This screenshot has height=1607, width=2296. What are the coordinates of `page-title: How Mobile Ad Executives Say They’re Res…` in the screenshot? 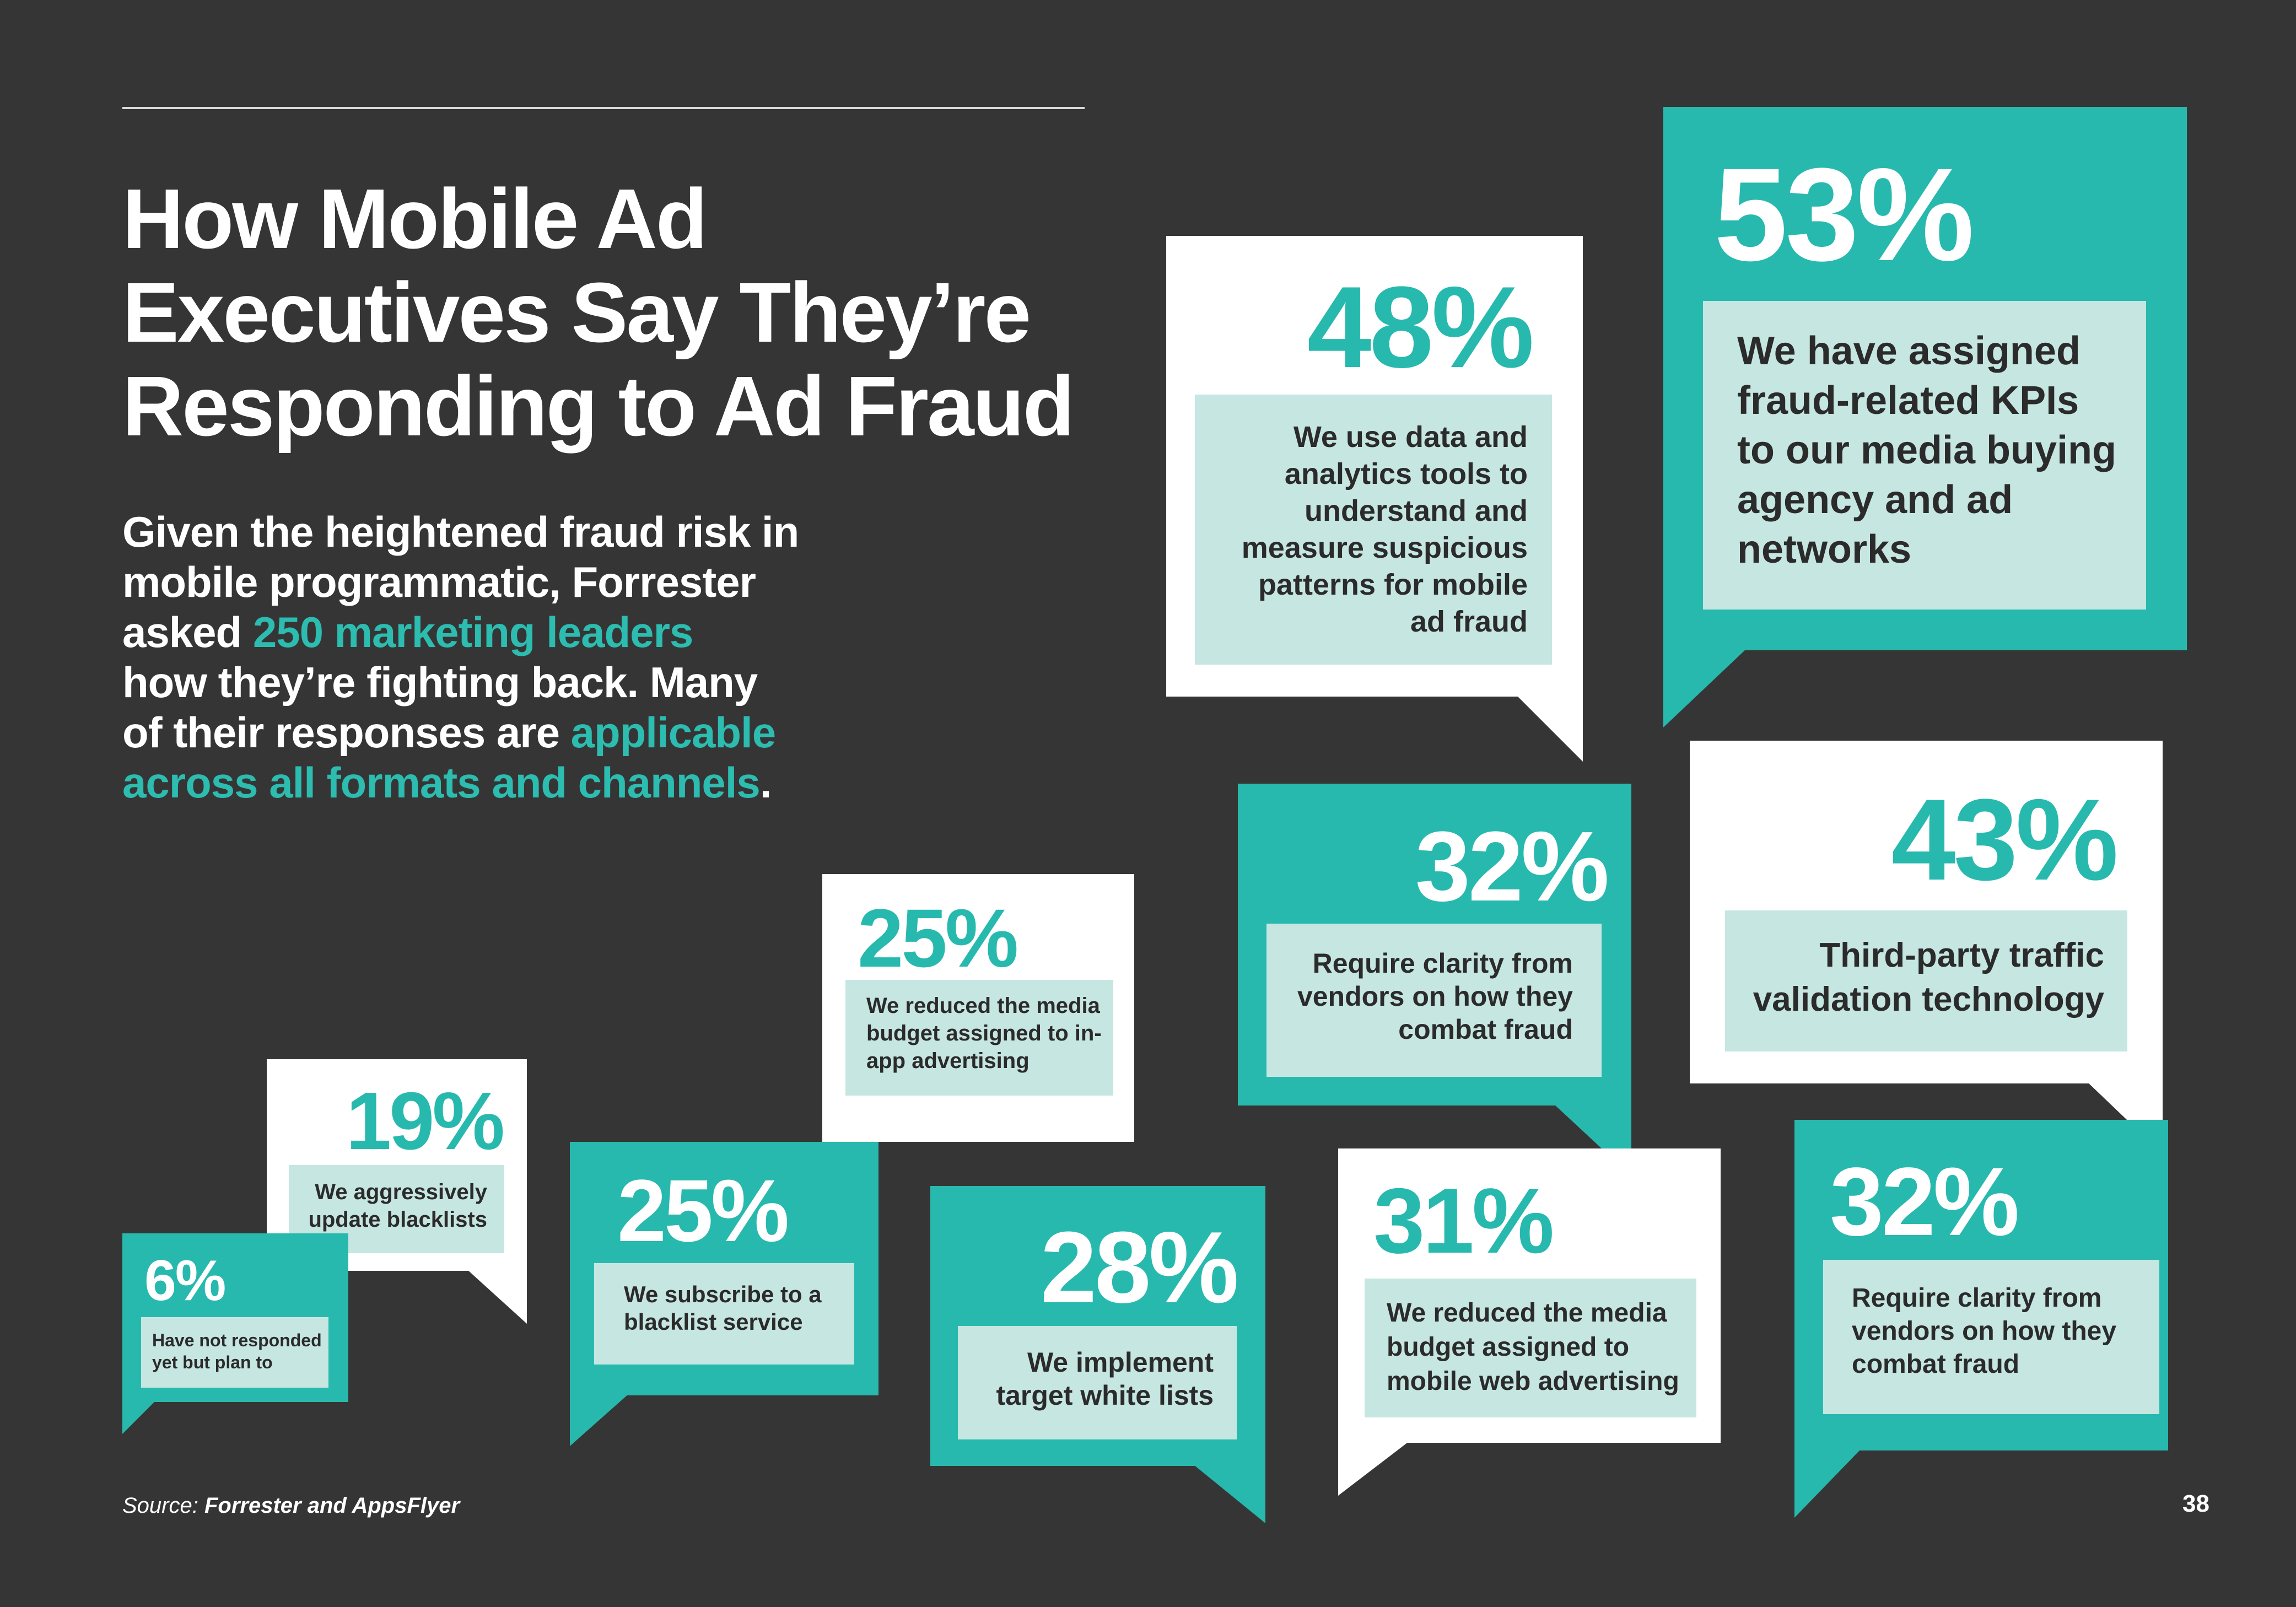 It's located at (618, 312).